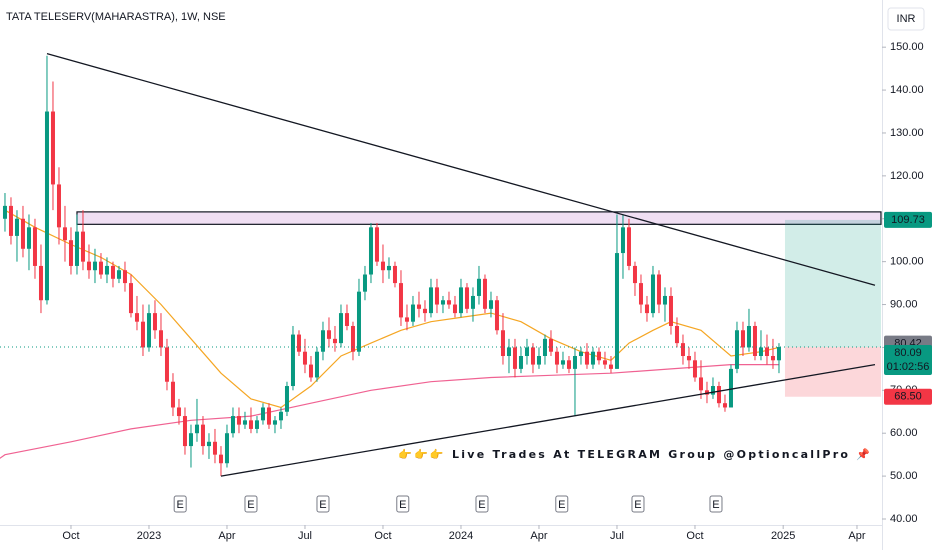  Describe the element at coordinates (904, 433) in the screenshot. I see `y-tick-label: 60.00` at that location.